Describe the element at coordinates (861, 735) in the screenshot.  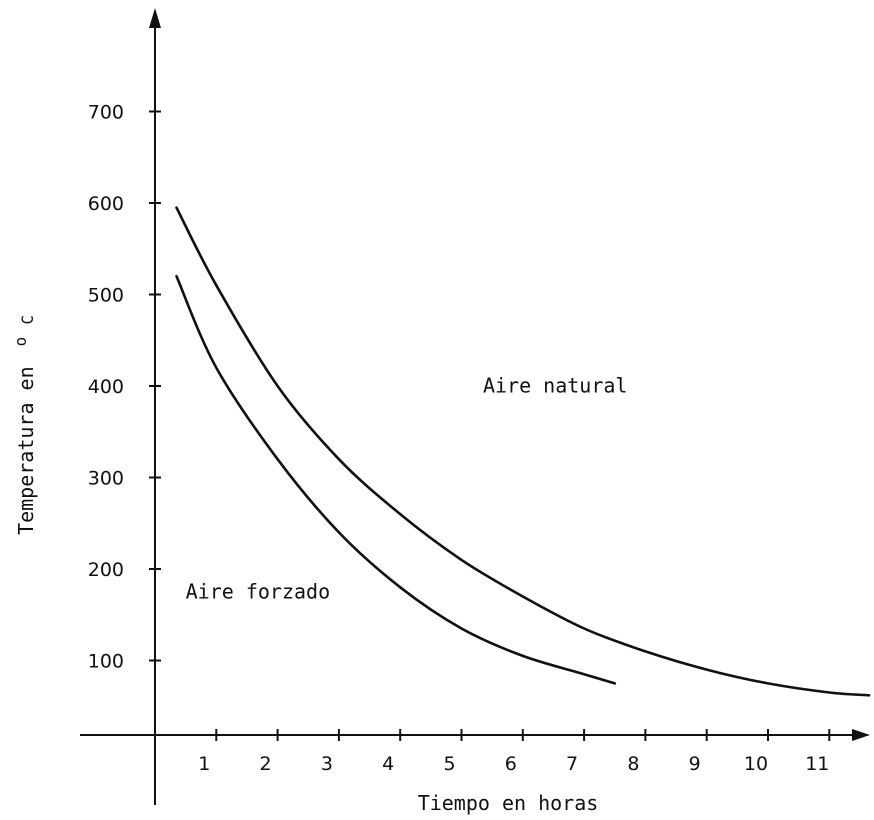
I see `x-axis-arrowhead` at that location.